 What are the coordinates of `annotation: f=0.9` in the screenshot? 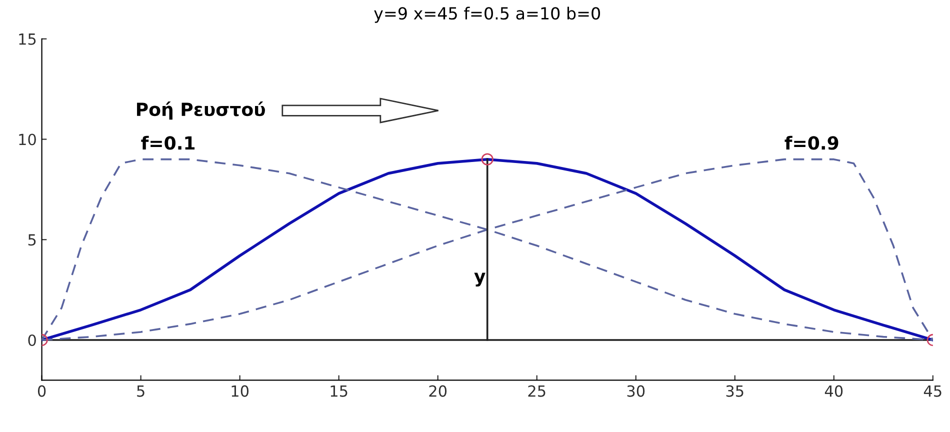 It's located at (811, 143).